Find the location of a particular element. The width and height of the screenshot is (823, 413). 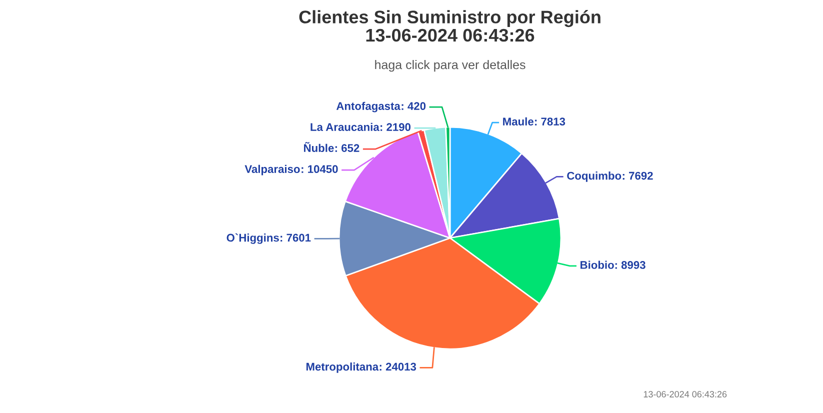

data-label: : 2190 is located at coordinates (395, 127).